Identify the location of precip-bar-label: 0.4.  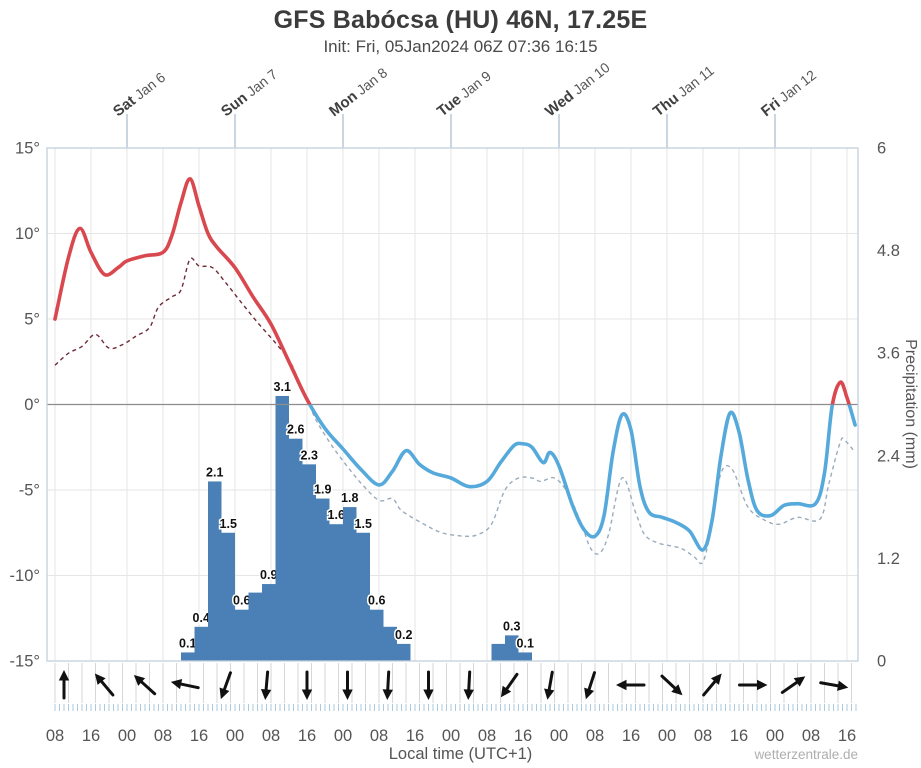
(201, 618).